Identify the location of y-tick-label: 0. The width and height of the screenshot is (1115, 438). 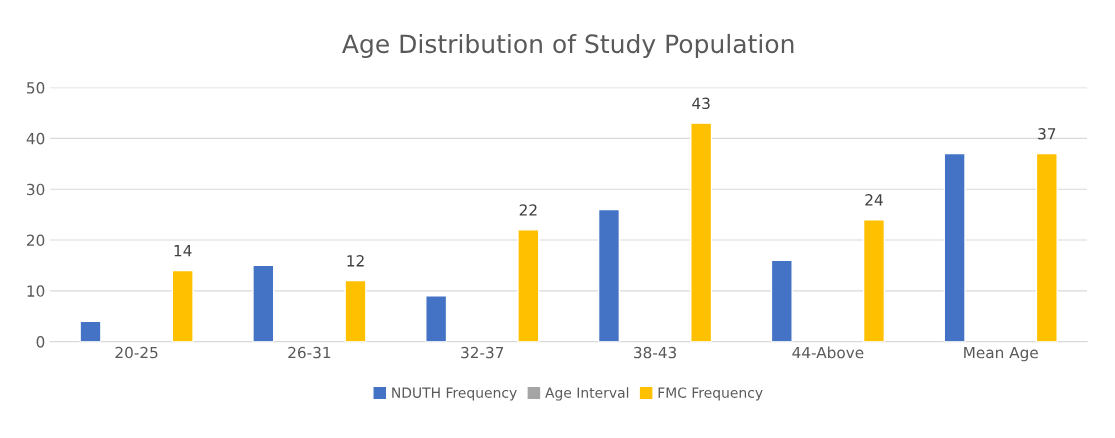
(40, 342).